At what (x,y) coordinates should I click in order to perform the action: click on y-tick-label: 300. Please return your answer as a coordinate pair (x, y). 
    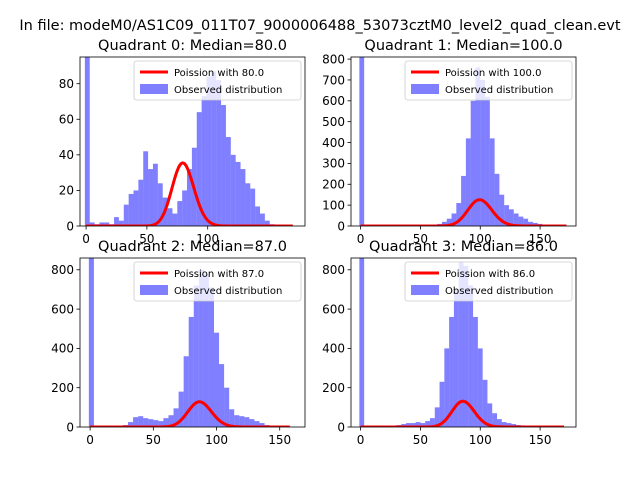
    Looking at the image, I should click on (333, 164).